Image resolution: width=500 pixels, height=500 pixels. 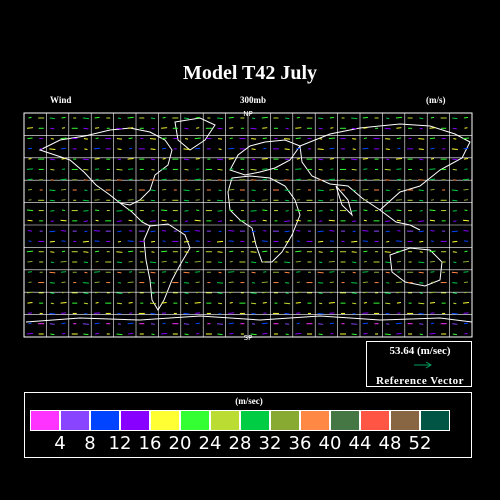 I want to click on legend-tick-label: 32, so click(x=270, y=443).